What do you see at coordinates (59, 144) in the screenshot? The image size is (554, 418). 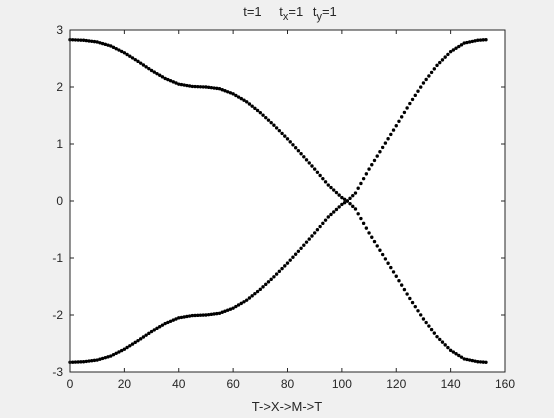 I see `y-tick-label: 1` at bounding box center [59, 144].